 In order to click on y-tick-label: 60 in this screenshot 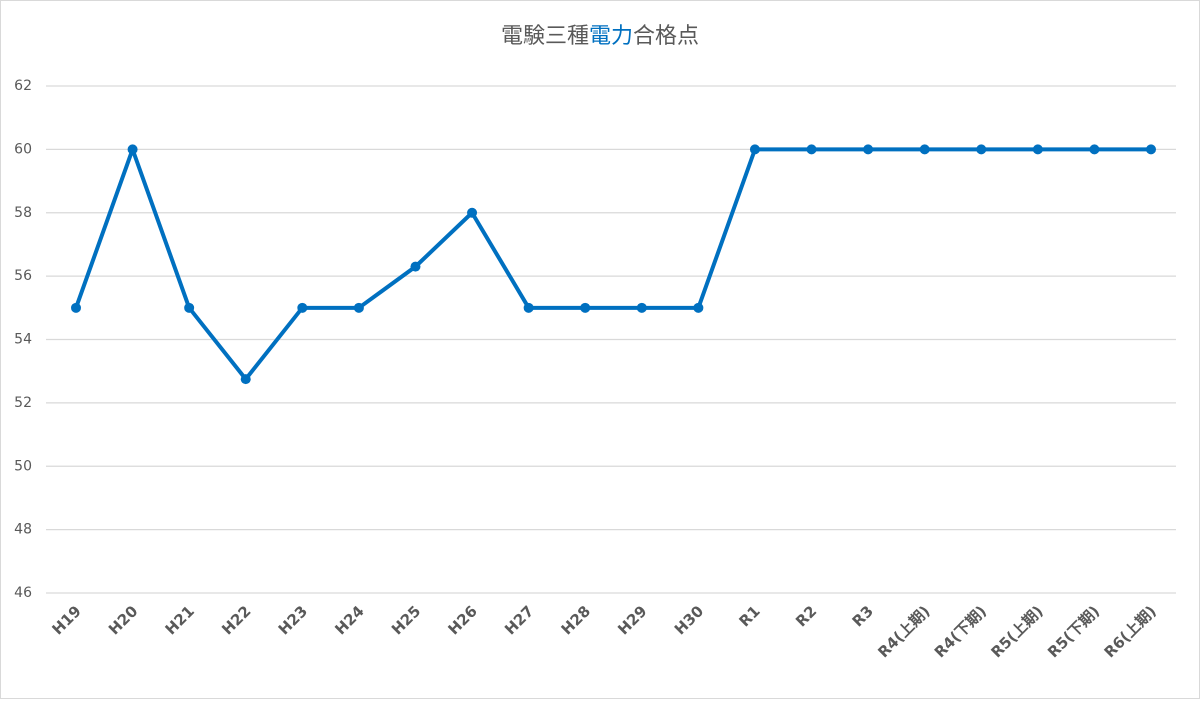, I will do `click(23, 149)`.